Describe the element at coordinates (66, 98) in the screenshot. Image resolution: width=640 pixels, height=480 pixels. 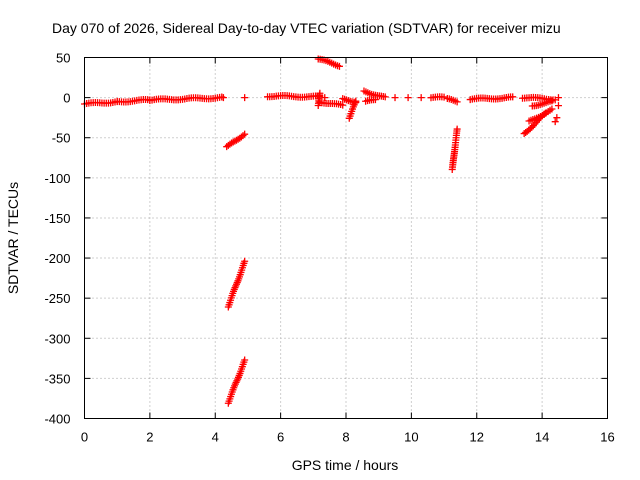
I see `y-tick-label: 0` at that location.